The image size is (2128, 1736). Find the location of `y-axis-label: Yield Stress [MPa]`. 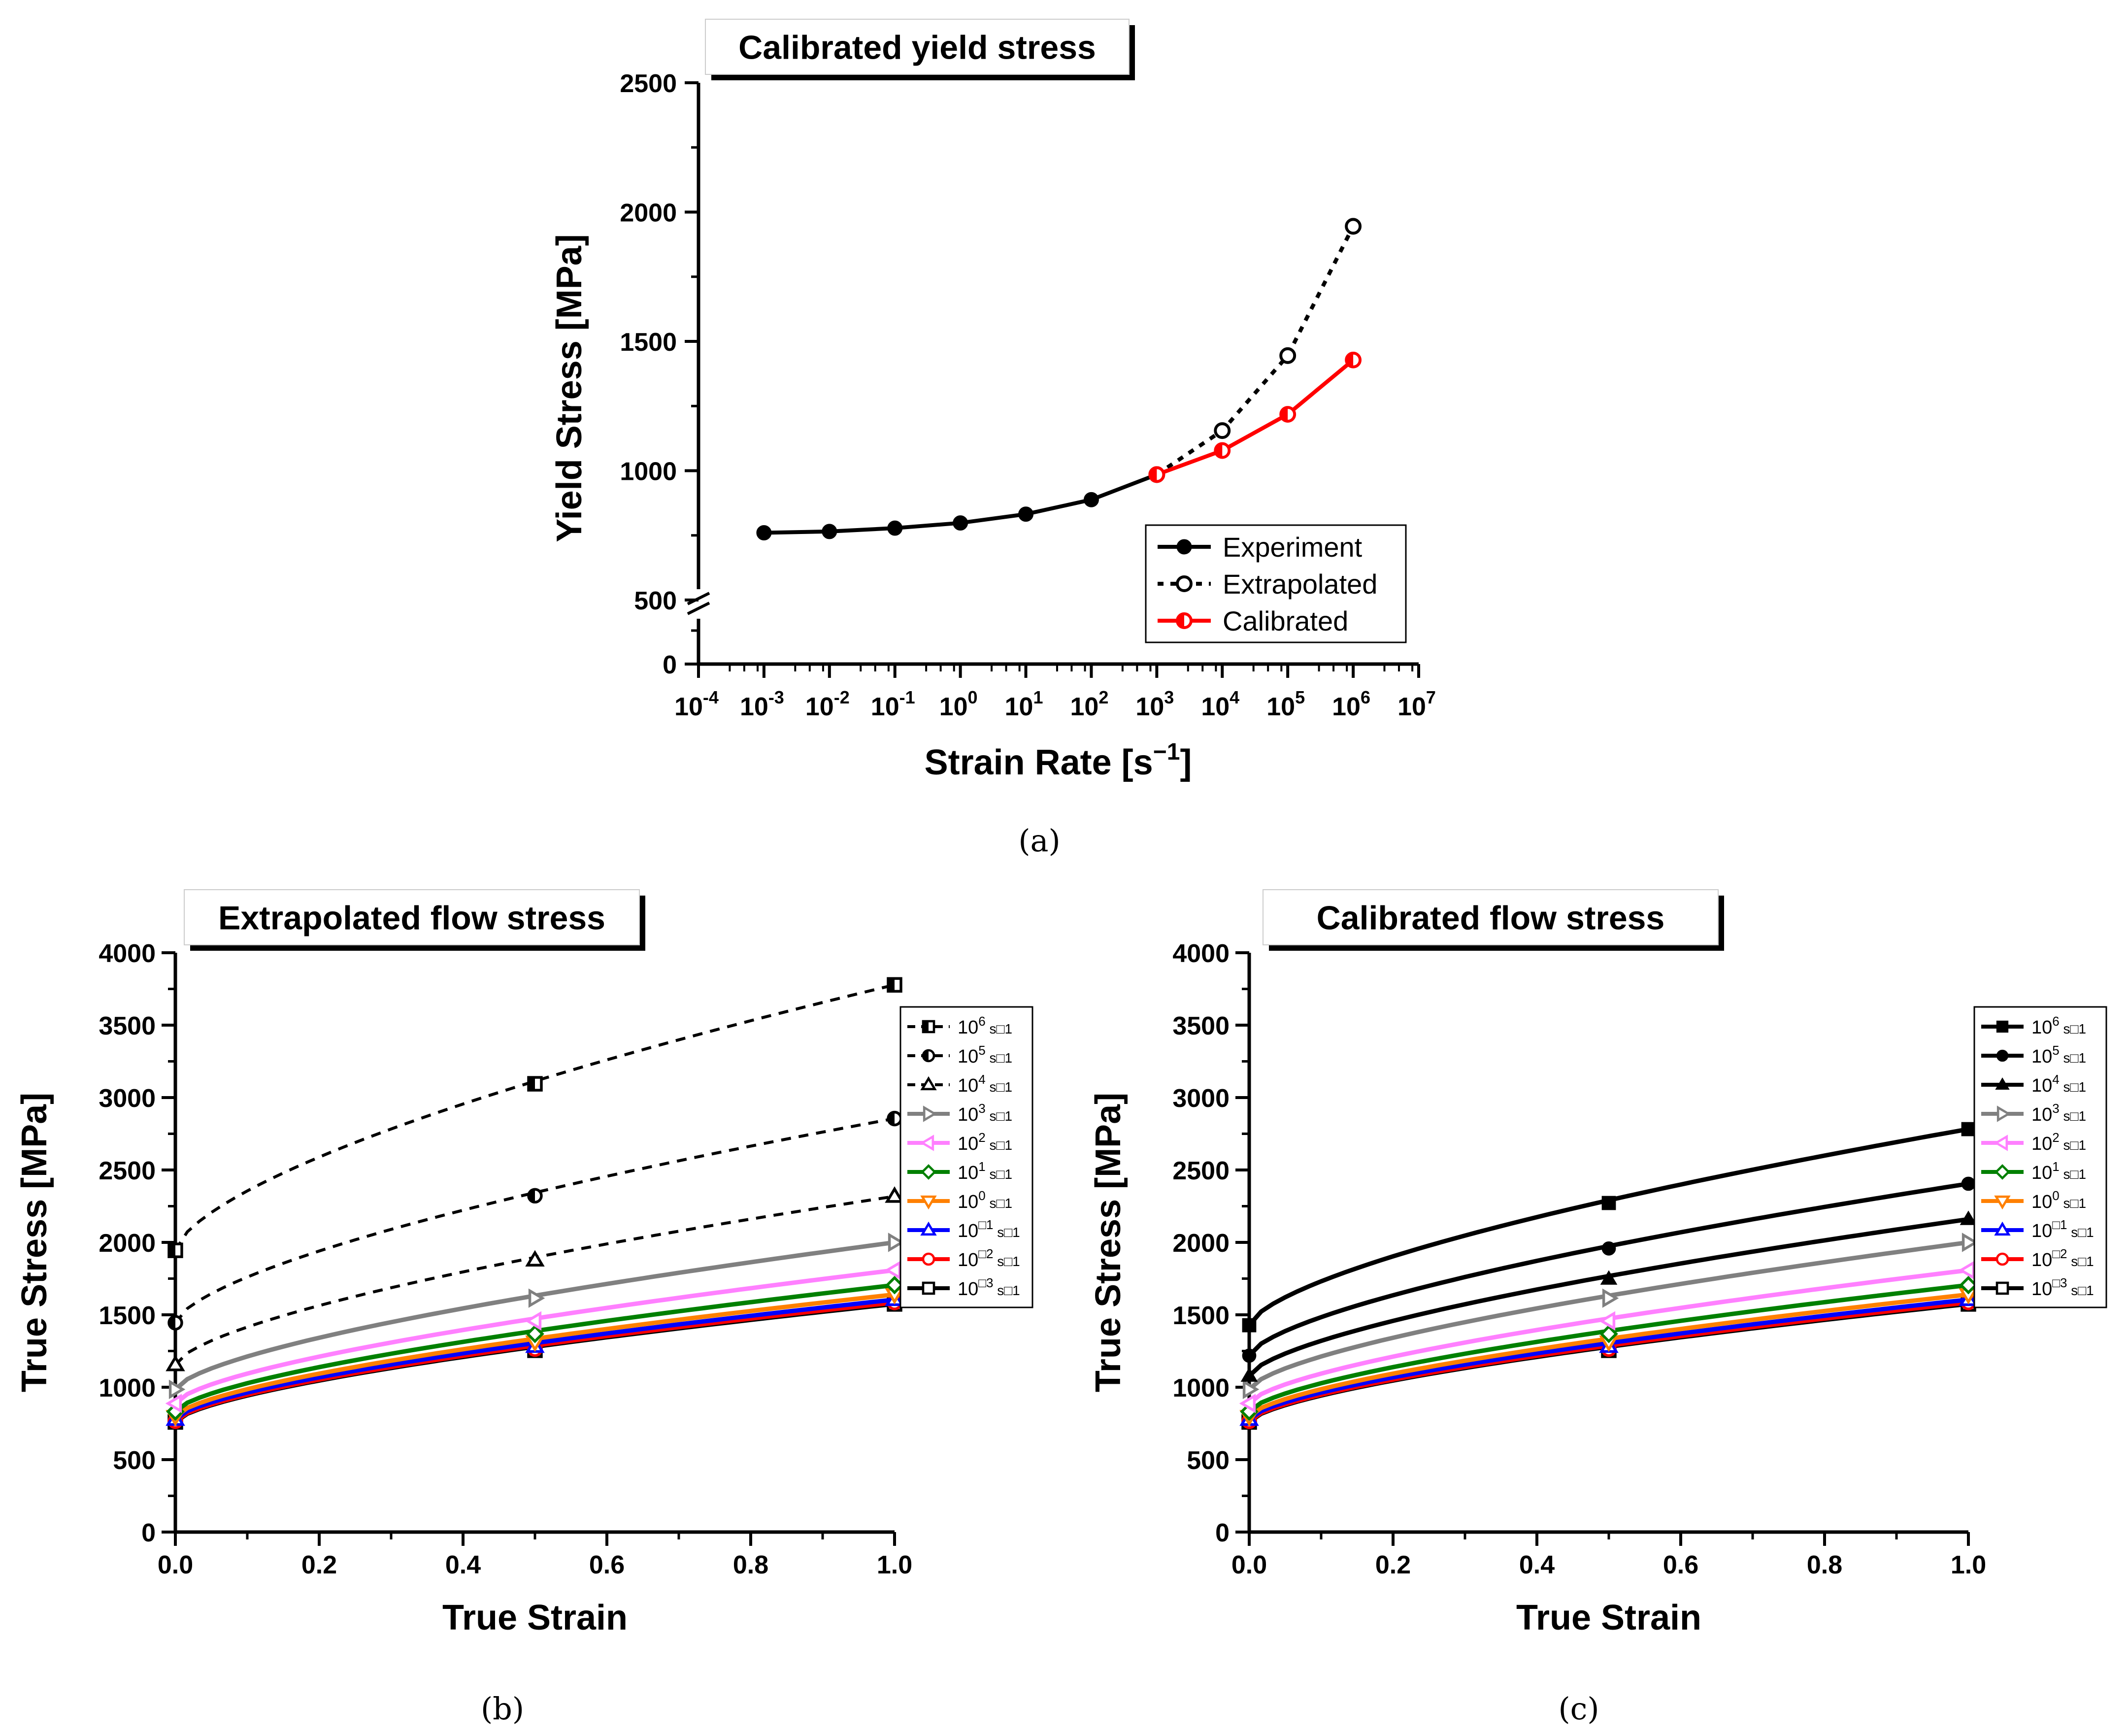

y-axis-label: Yield Stress [MPa] is located at coordinates (570, 388).